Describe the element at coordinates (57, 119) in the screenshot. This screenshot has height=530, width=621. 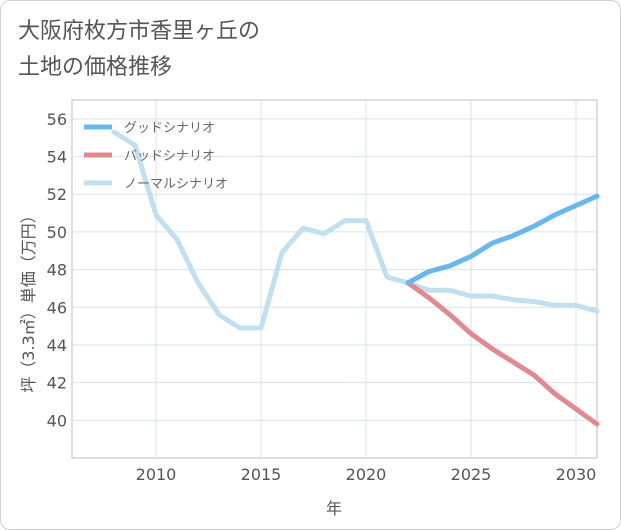
I see `y-tick-label: 56` at that location.